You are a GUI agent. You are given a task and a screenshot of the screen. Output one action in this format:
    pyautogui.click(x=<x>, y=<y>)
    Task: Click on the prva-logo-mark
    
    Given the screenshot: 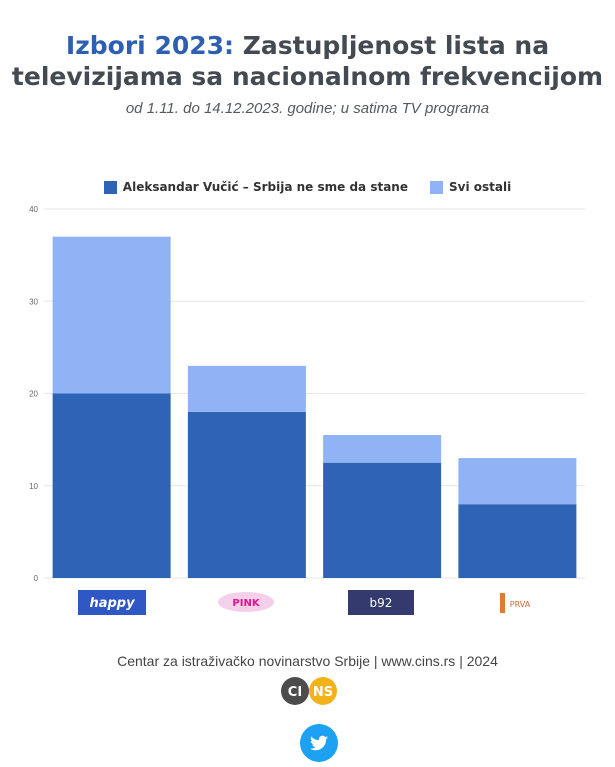 What is the action you would take?
    pyautogui.click(x=502, y=603)
    